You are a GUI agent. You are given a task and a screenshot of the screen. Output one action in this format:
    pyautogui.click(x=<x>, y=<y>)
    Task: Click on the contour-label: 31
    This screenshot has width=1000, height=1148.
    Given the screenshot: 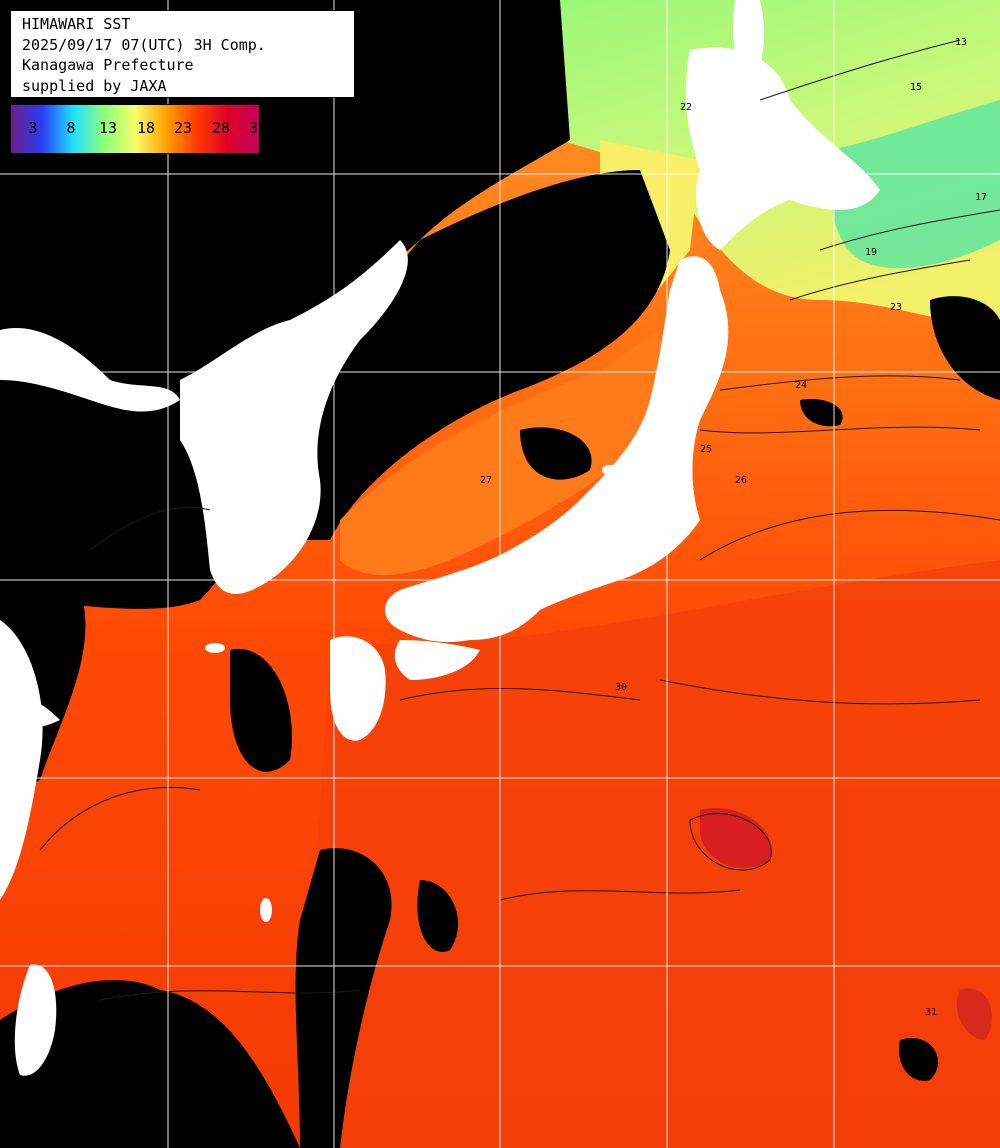 What is the action you would take?
    pyautogui.click(x=931, y=1012)
    